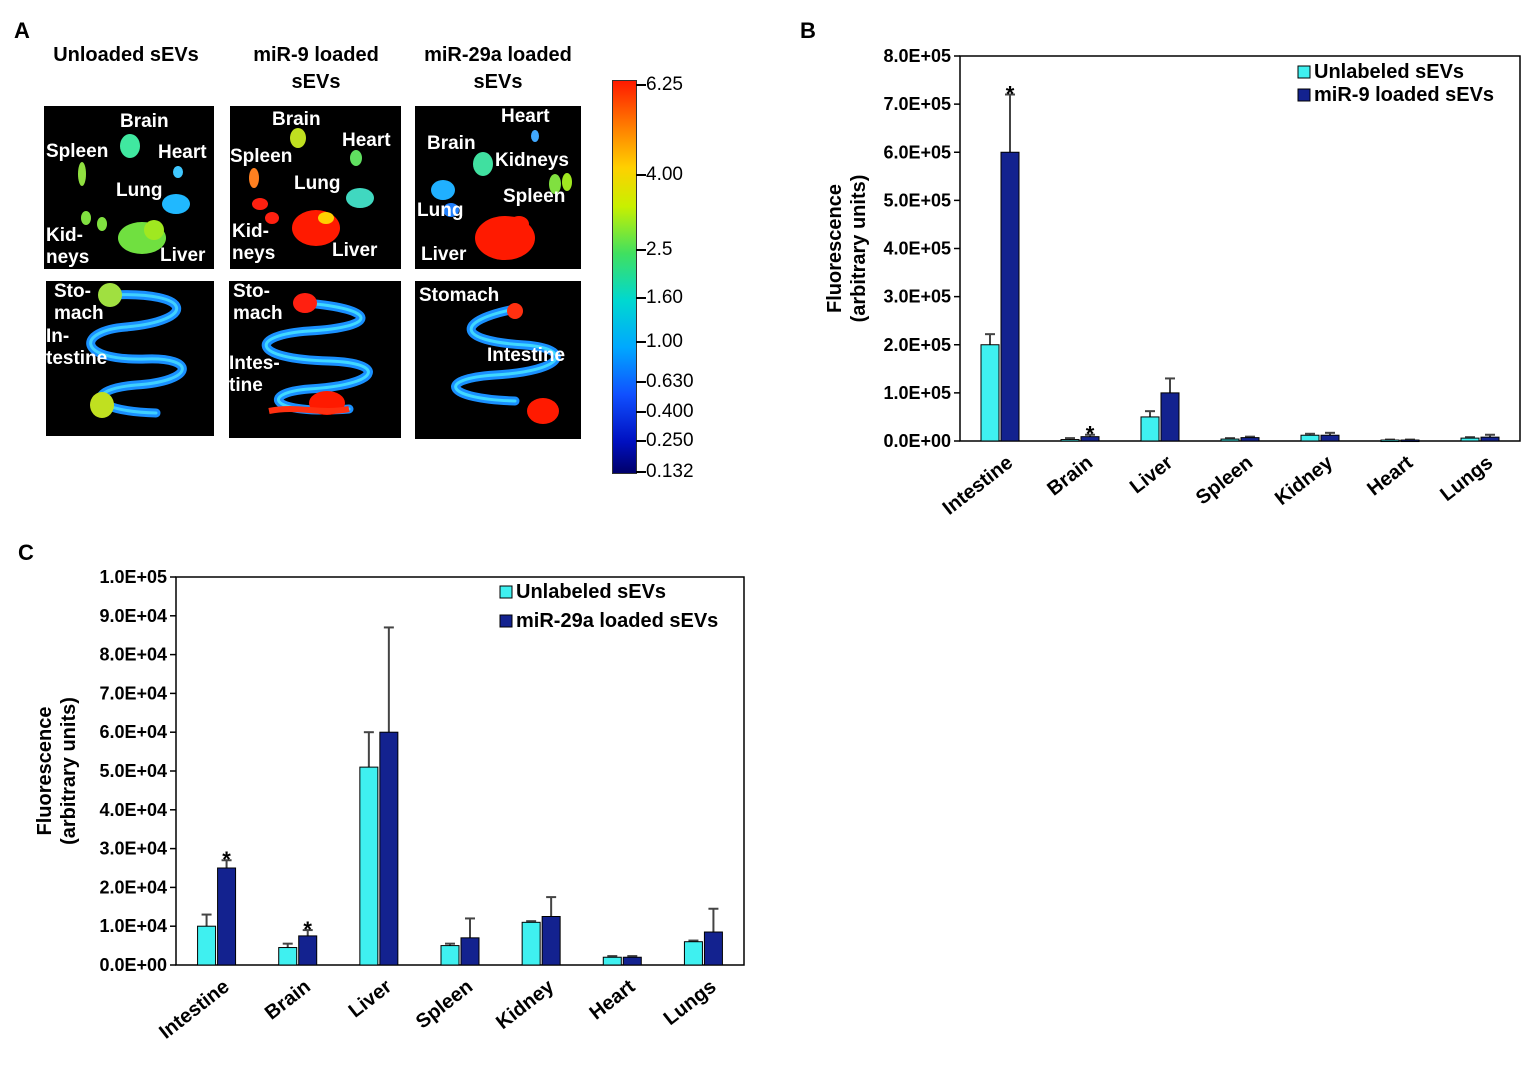 The height and width of the screenshot is (1065, 1535). I want to click on y-tick-label: 2.0E+04, so click(133, 887).